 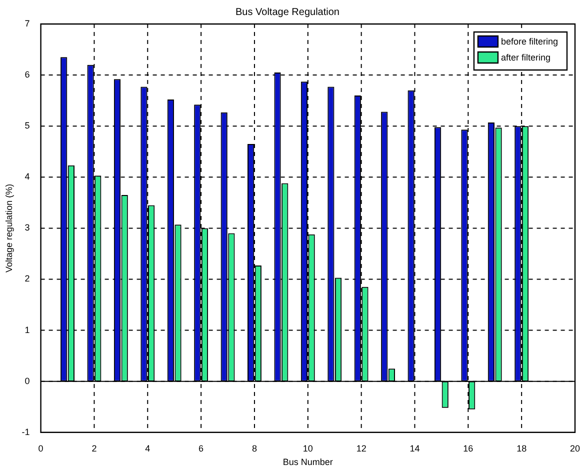 I want to click on y-tick-label: 6, so click(x=27, y=75).